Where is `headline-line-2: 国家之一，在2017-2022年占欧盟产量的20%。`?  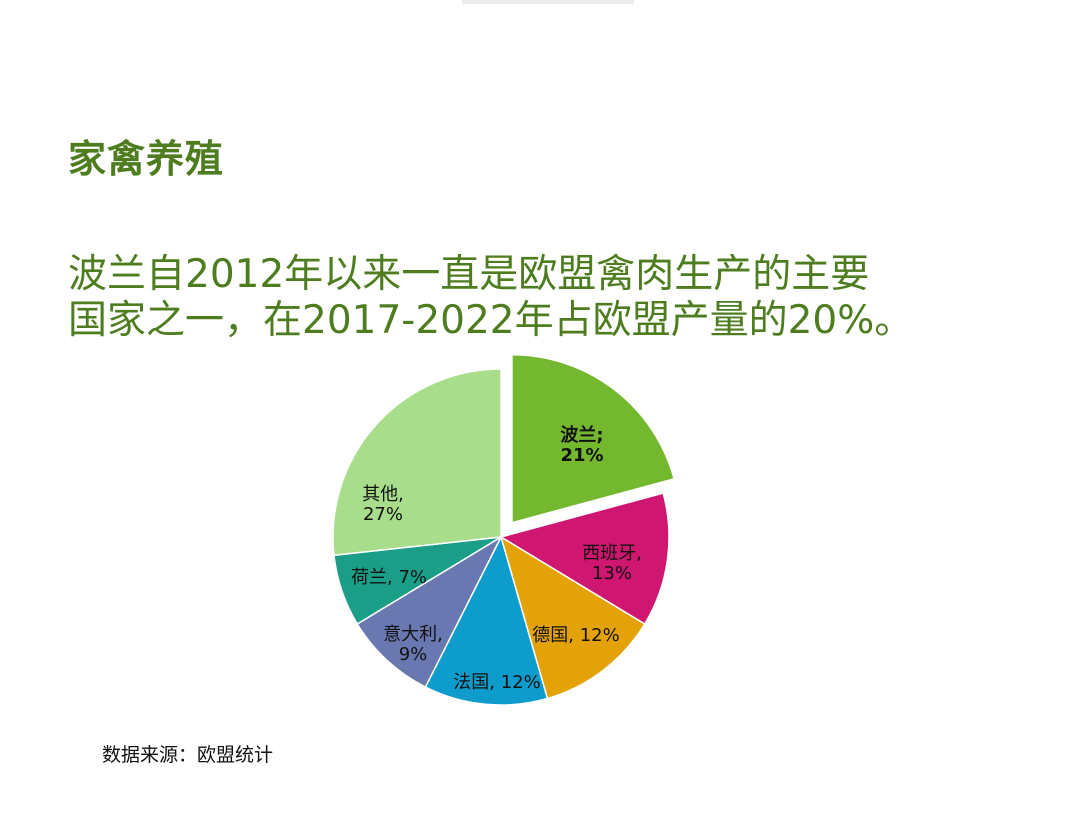 headline-line-2: 国家之一，在2017-2022年占欧盟产量的20%。 is located at coordinates (491, 320).